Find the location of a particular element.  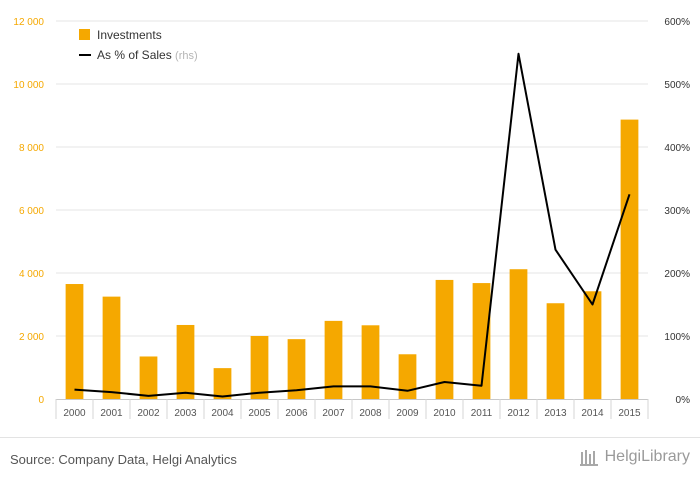

footer-divider is located at coordinates (350, 437).